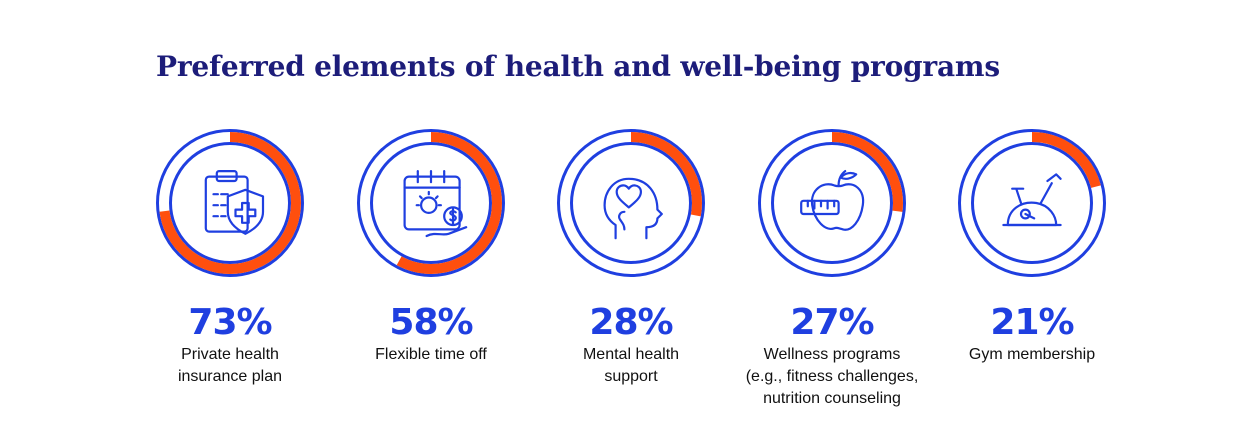 The image size is (1240, 438). Describe the element at coordinates (832, 322) in the screenshot. I see `percent-value: 27%` at that location.